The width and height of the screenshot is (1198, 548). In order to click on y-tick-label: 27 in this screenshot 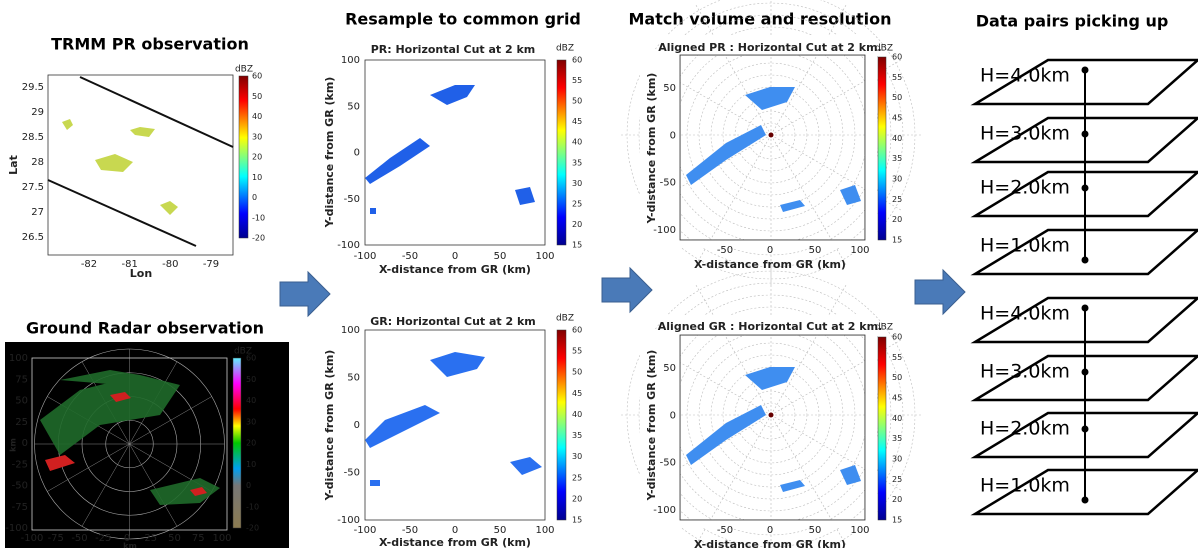, I will do `click(37, 212)`.